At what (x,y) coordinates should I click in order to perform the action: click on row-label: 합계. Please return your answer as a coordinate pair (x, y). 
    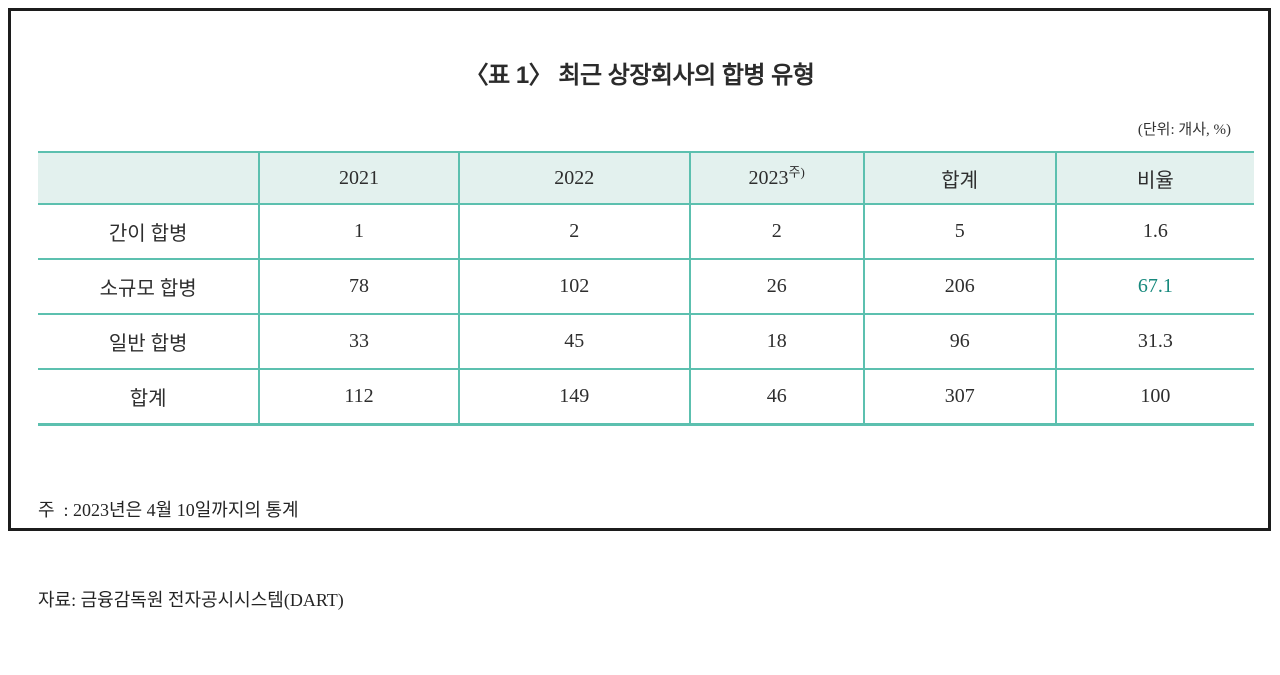
    Looking at the image, I should click on (148, 397).